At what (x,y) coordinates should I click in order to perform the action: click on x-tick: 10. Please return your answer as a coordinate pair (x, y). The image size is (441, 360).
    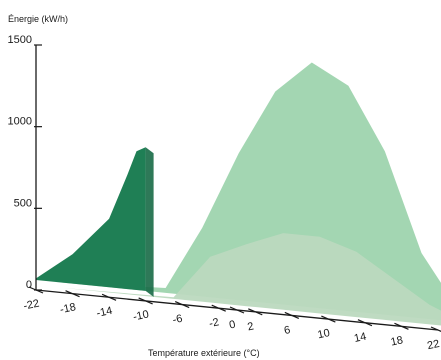
    Looking at the image, I should click on (326, 328).